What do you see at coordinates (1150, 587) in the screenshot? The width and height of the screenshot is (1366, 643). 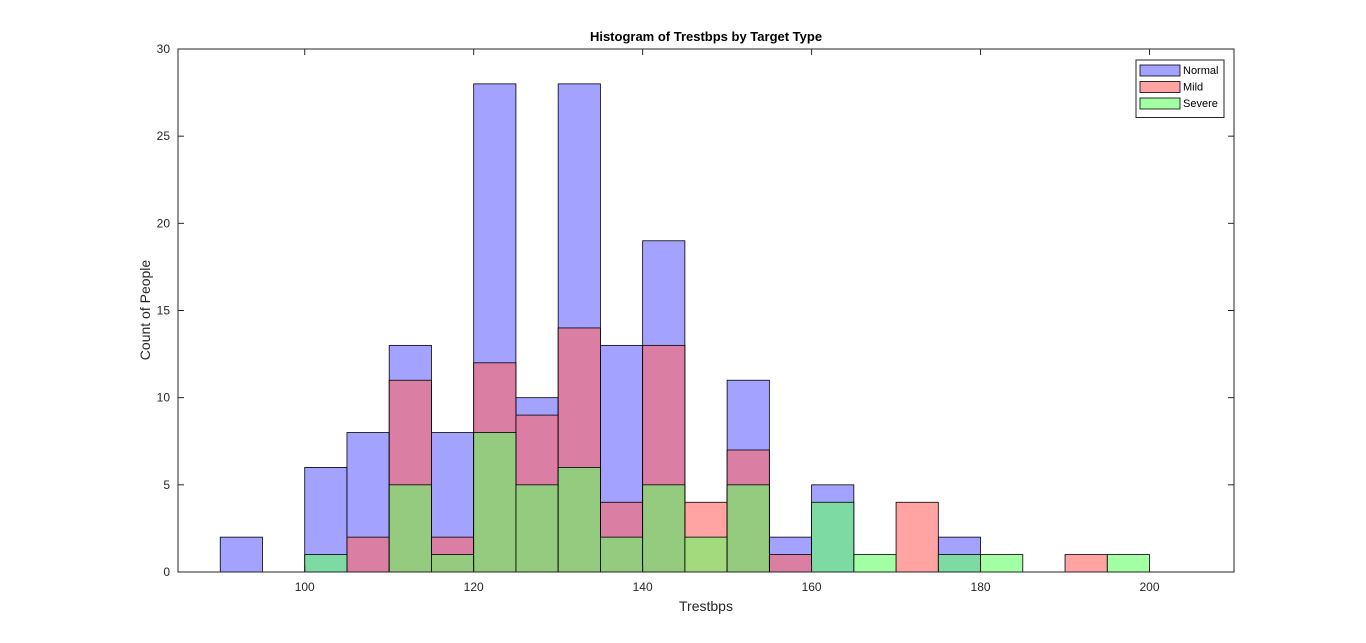 I see `x-tick-label: 200` at bounding box center [1150, 587].